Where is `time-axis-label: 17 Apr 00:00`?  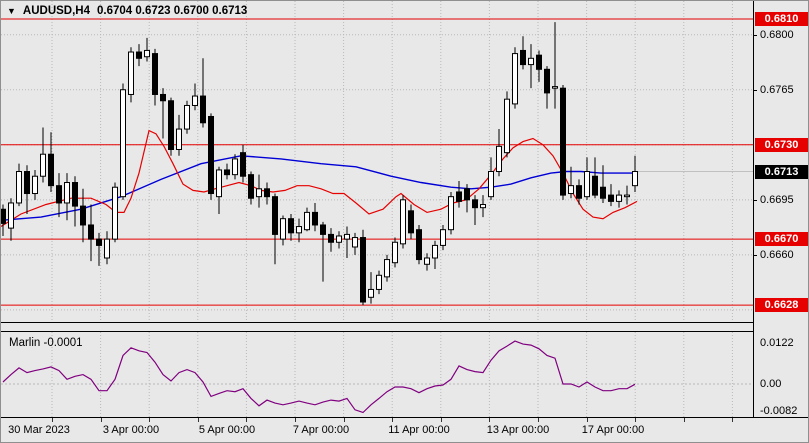 time-axis-label: 17 Apr 00:00 is located at coordinates (613, 430).